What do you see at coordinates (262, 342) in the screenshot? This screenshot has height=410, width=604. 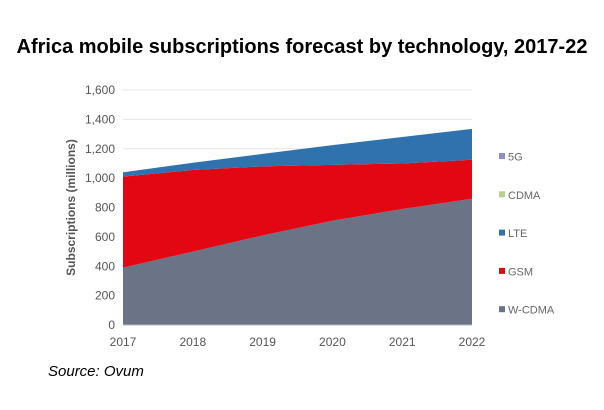 I see `x-tick-label: 2019` at bounding box center [262, 342].